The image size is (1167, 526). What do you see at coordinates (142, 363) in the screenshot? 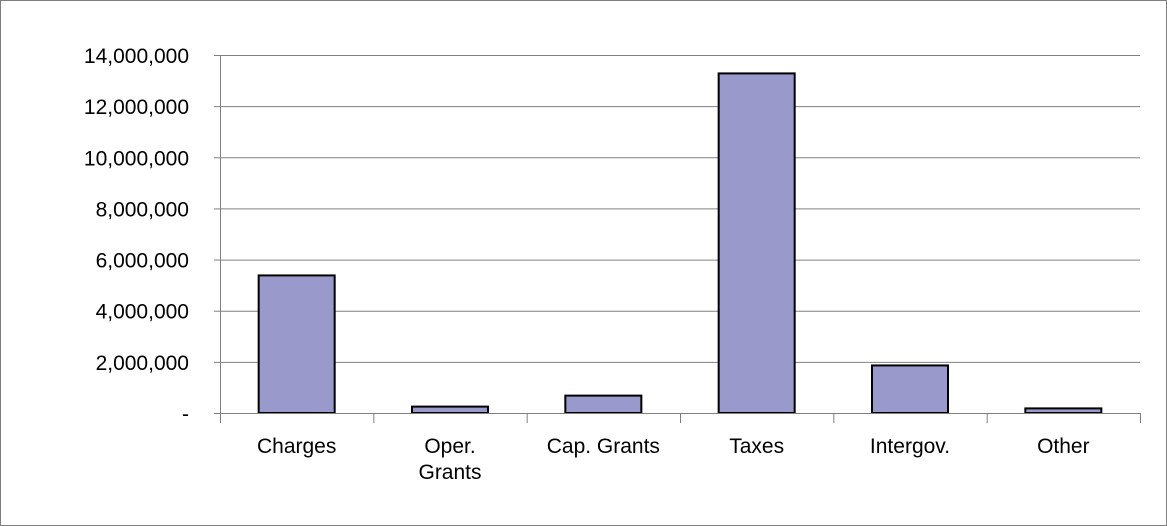
I see `y-tick-label: 2,000,000` at bounding box center [142, 363].